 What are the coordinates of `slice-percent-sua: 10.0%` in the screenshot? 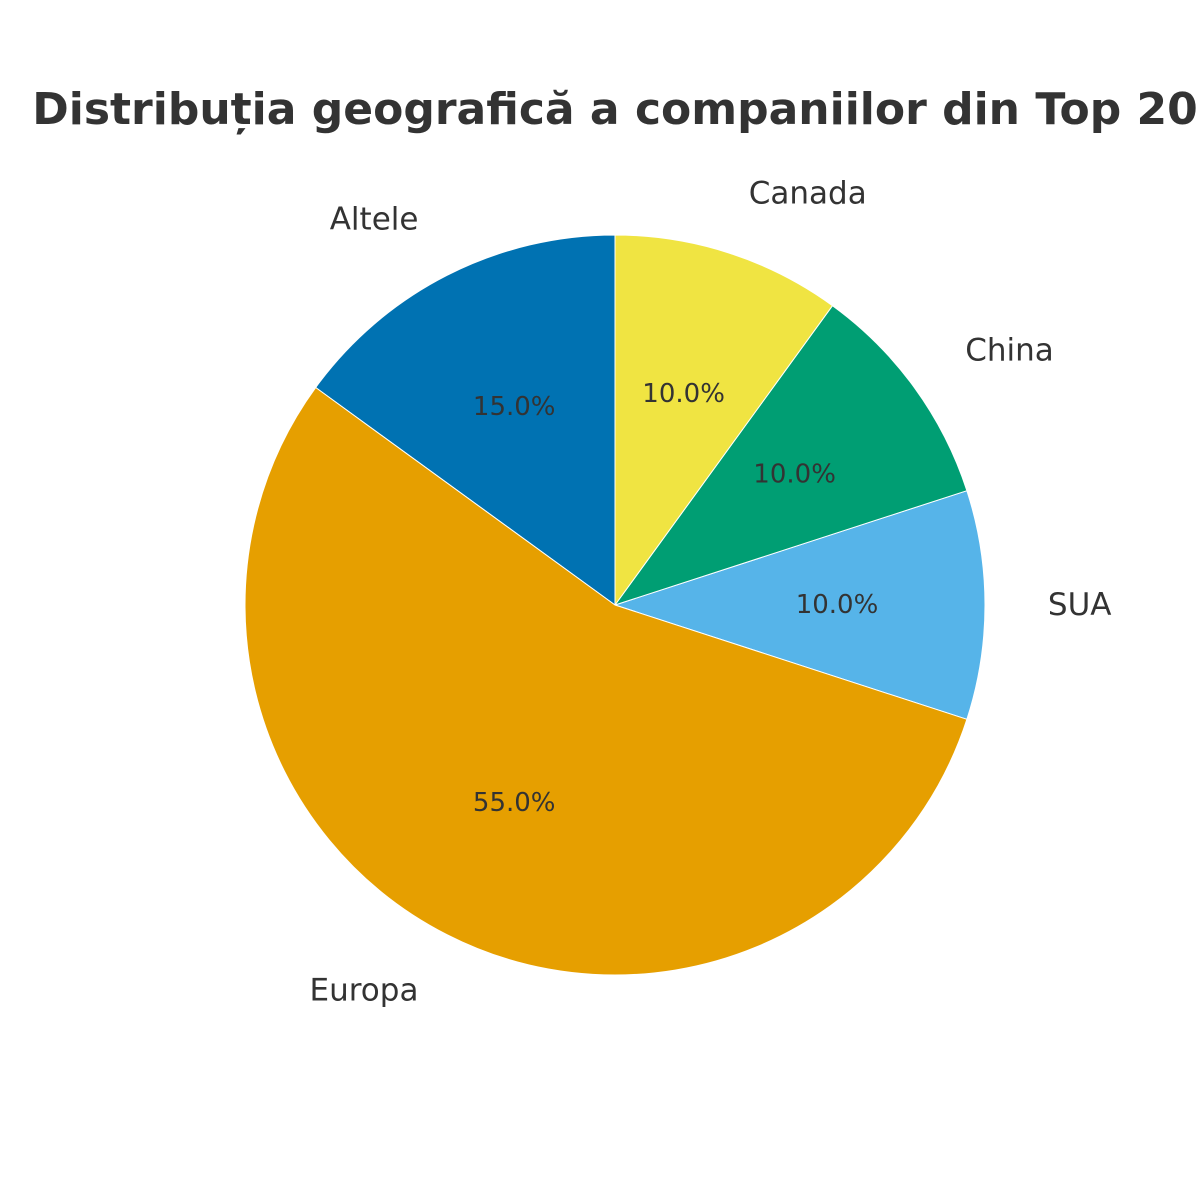 It's located at (837, 605).